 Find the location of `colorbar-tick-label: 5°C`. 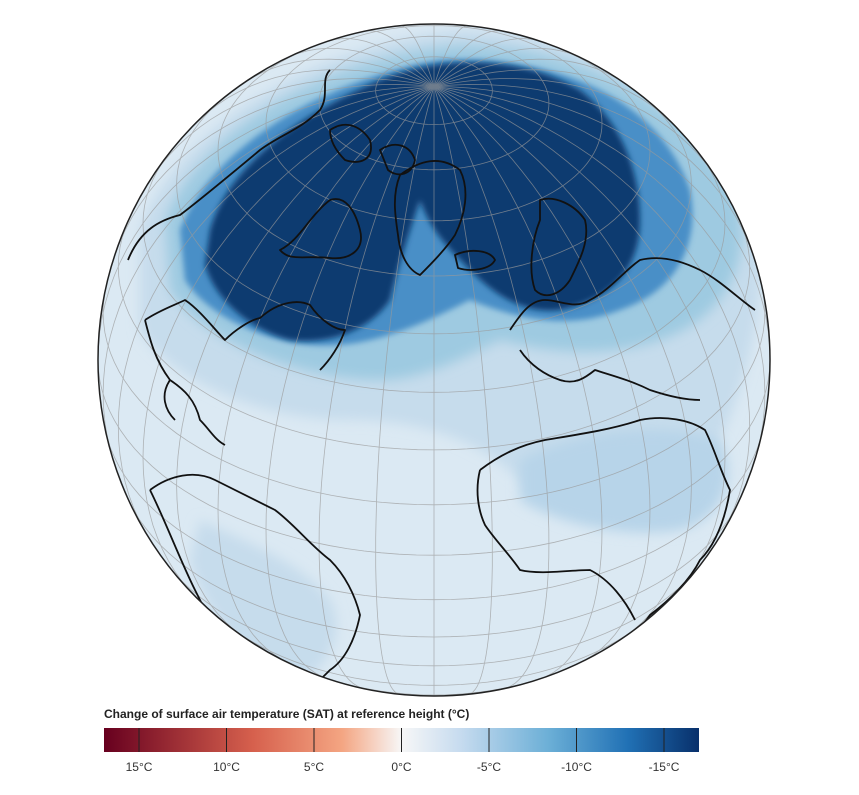

colorbar-tick-label: 5°C is located at coordinates (314, 767).